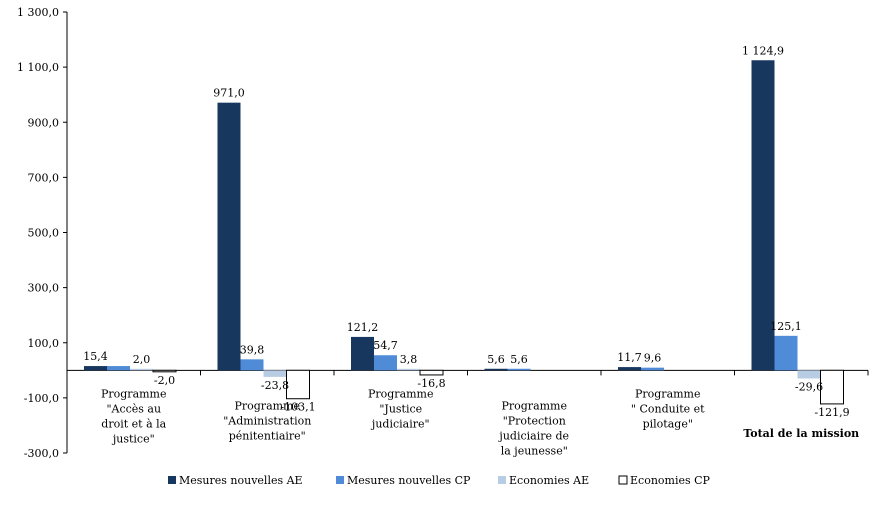 The image size is (878, 505). Describe the element at coordinates (670, 480) in the screenshot. I see `legend-label: Economies CP` at that location.